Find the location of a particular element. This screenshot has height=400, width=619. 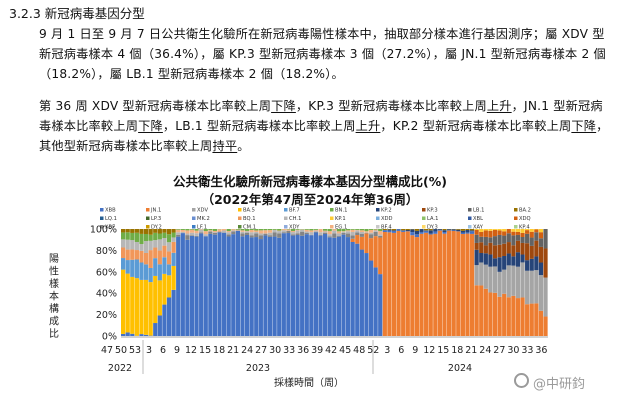

legend-label: BF.4 is located at coordinates (386, 228).